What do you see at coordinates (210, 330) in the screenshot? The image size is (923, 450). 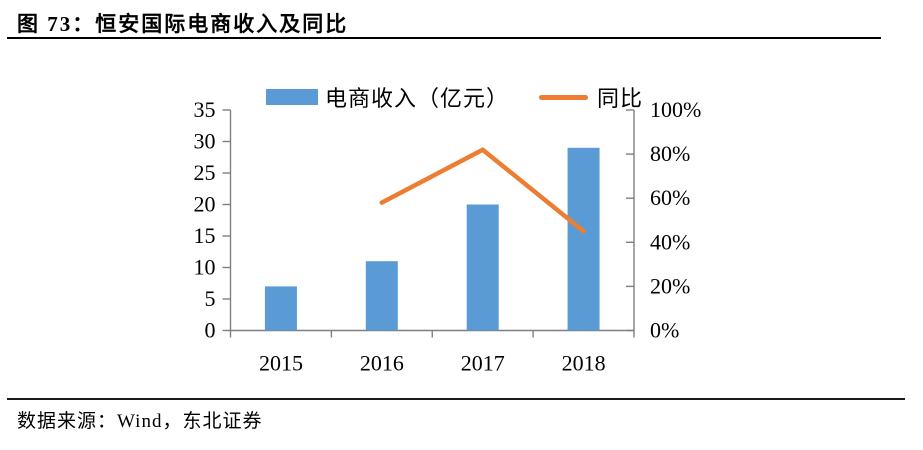 I see `left-axis-tick-label: 0` at bounding box center [210, 330].